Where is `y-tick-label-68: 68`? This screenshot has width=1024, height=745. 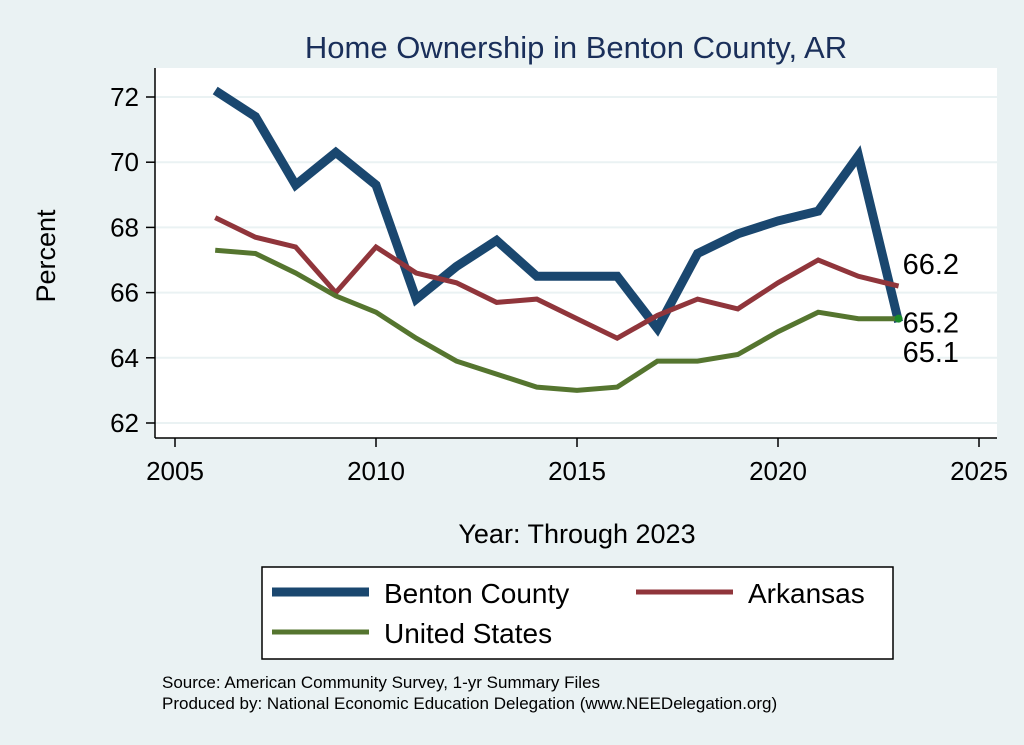
y-tick-label-68: 68 is located at coordinates (124, 227).